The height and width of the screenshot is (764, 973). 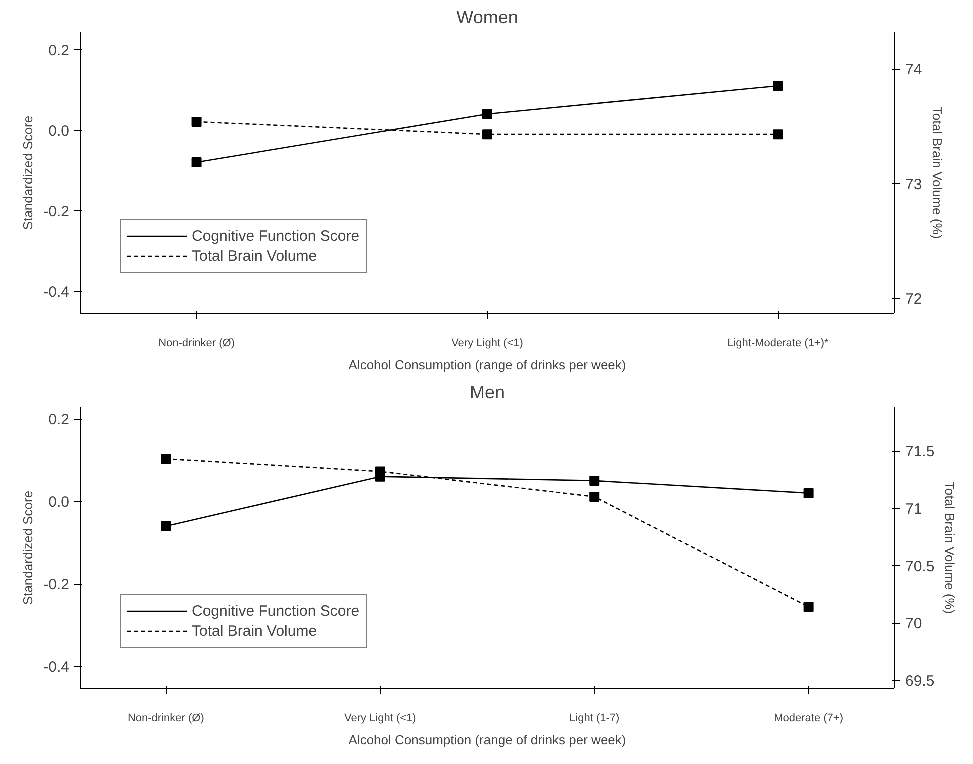 I want to click on y2-tick-label: 69.5, so click(x=920, y=681).